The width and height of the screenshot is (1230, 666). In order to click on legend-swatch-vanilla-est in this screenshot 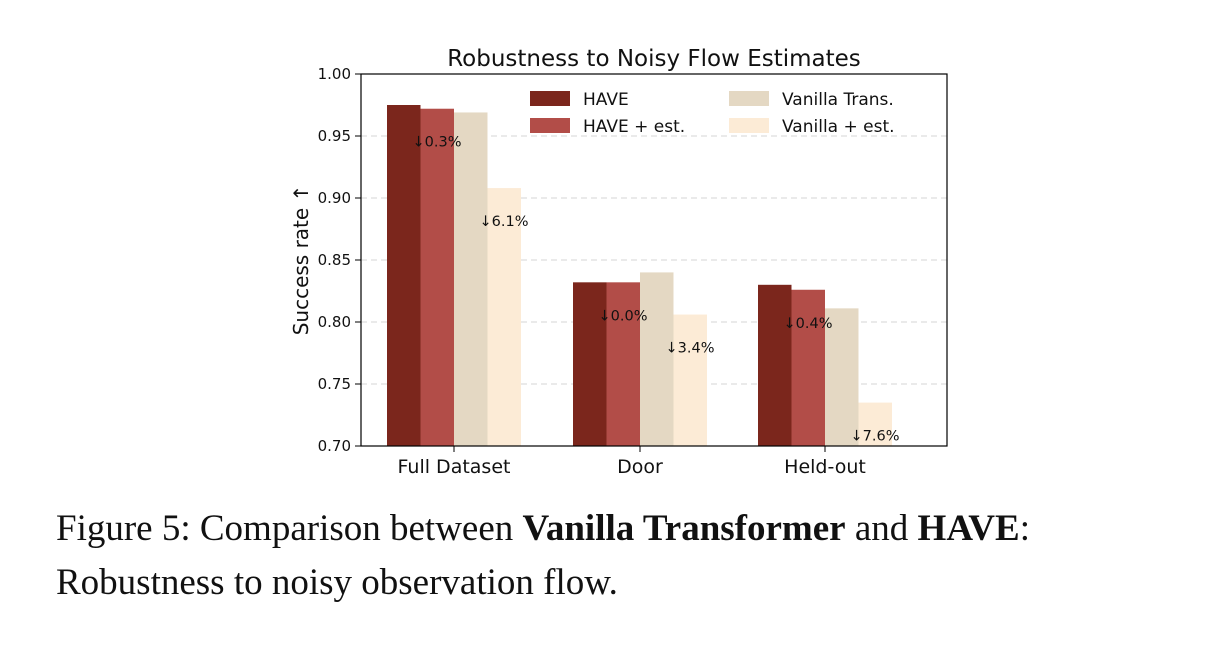, I will do `click(749, 125)`.